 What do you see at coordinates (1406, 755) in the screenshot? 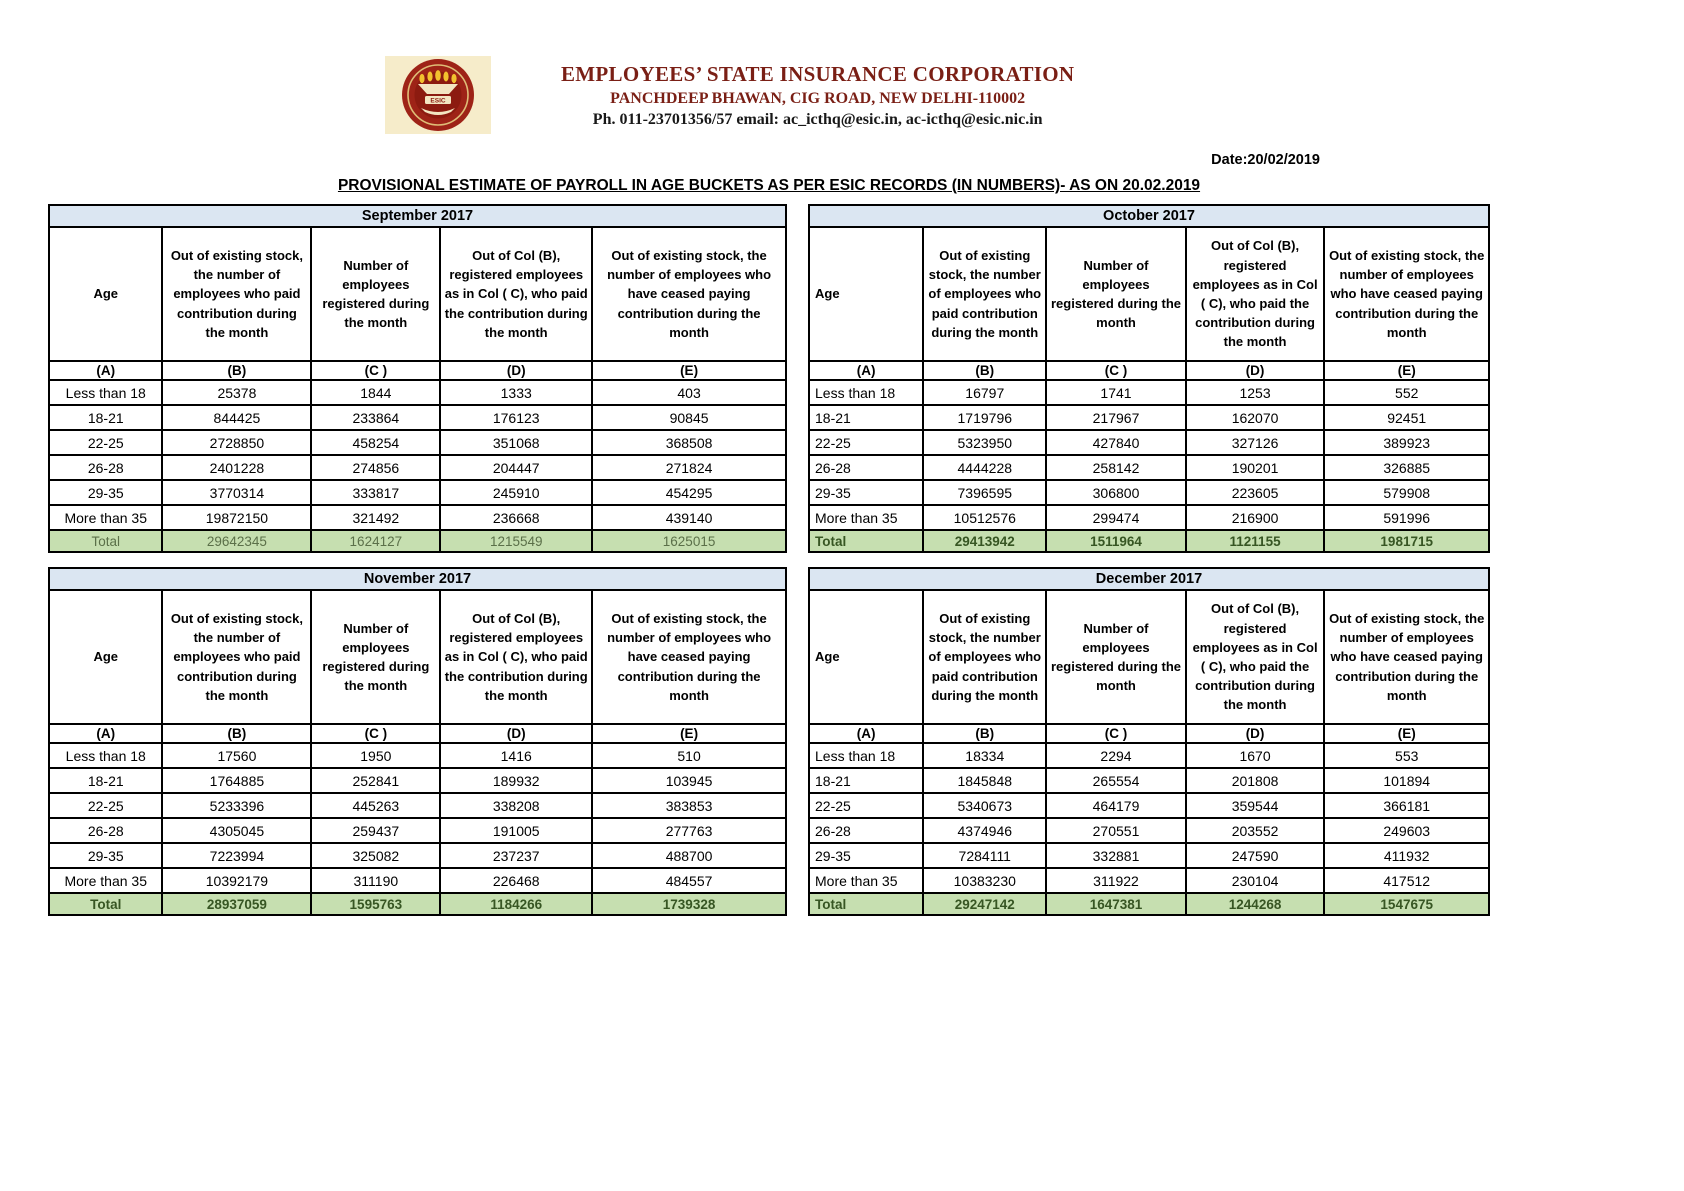
I see `value-cell: 553` at bounding box center [1406, 755].